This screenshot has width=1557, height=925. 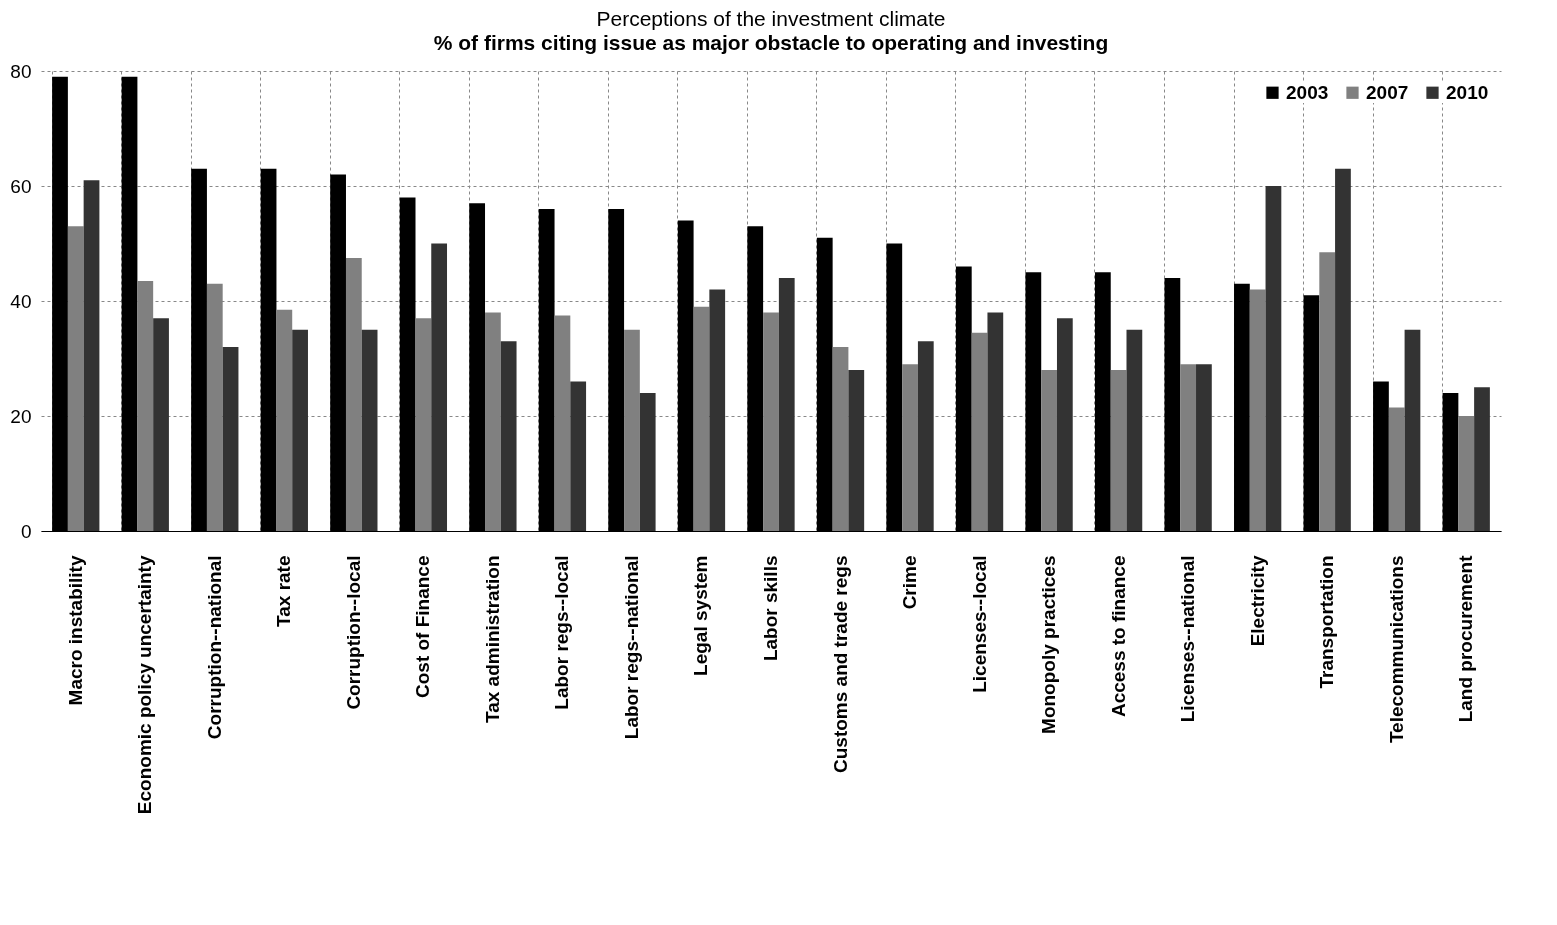 I want to click on x-tick-label: Labor regs--national, so click(x=631, y=647).